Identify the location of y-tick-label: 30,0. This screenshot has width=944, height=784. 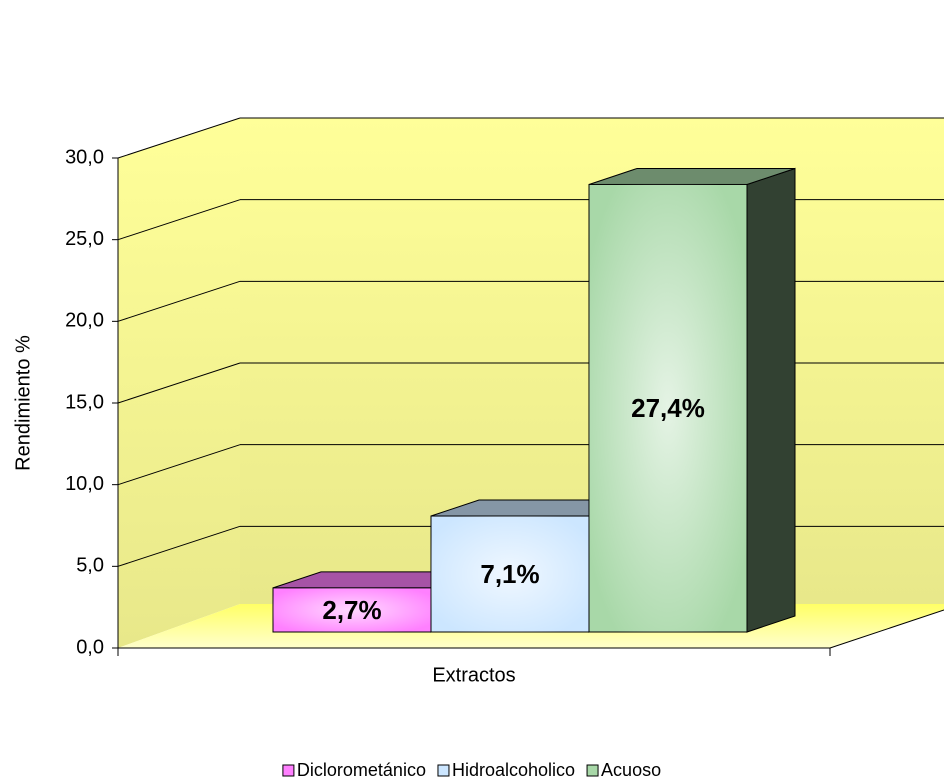
(84, 157).